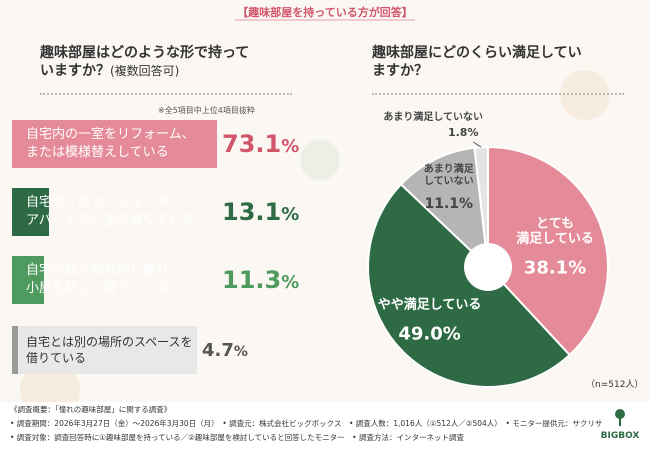 The width and height of the screenshot is (650, 450). What do you see at coordinates (477, 53) in the screenshot?
I see `right-title-line1: 趣味部屋にどのくらい満足してい` at bounding box center [477, 53].